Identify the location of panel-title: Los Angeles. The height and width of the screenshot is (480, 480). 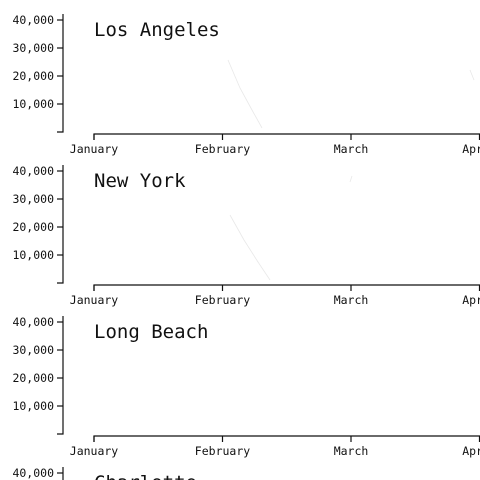
(157, 30).